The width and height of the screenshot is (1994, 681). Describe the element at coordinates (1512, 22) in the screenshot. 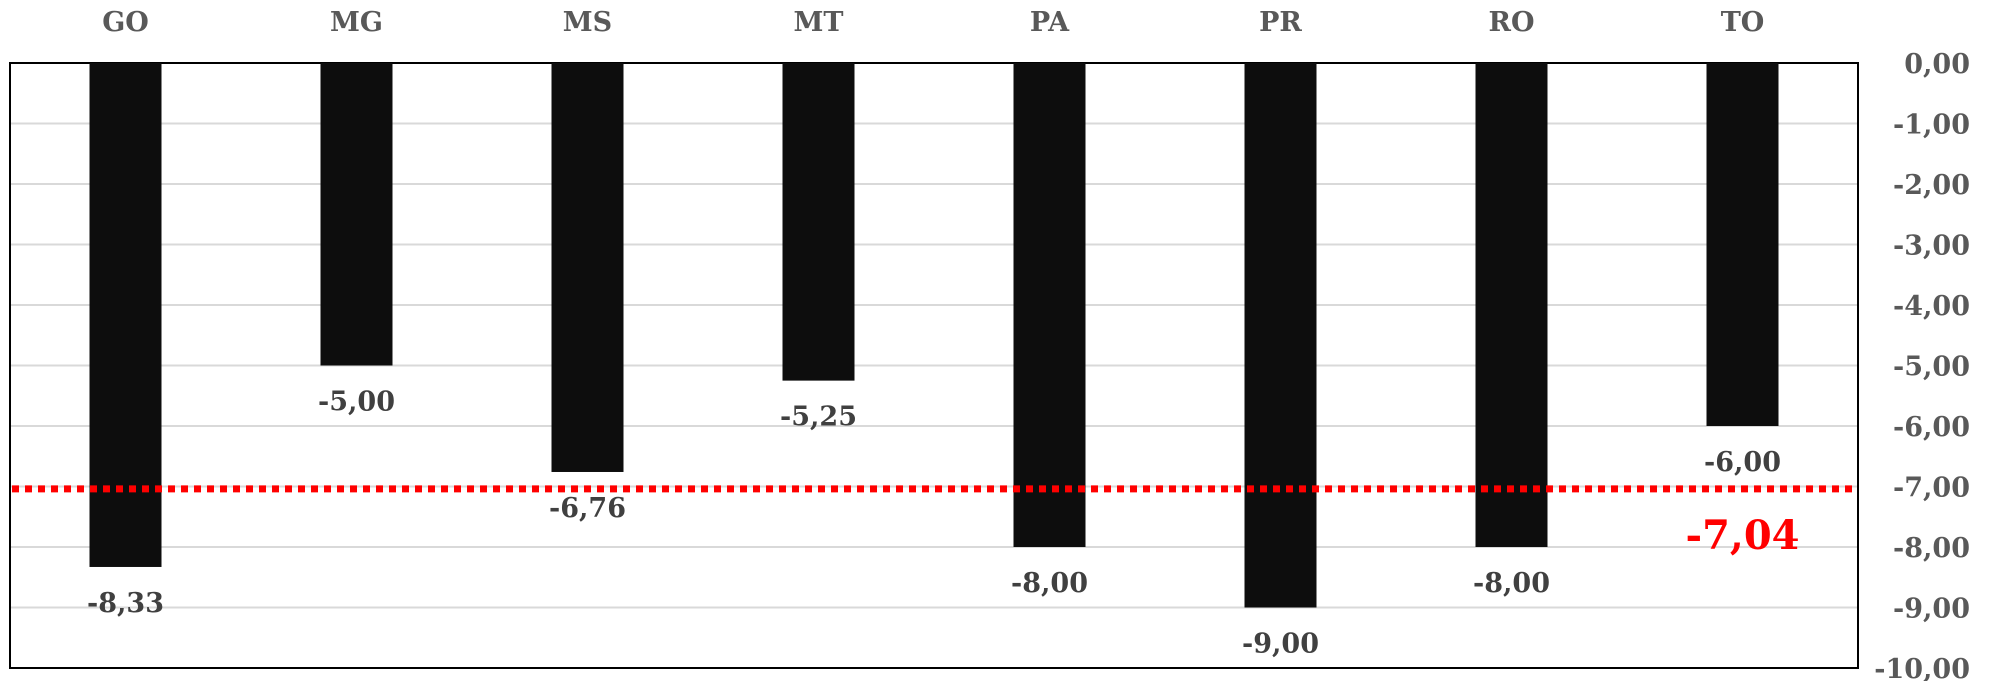

I see `category-label: RO` at that location.